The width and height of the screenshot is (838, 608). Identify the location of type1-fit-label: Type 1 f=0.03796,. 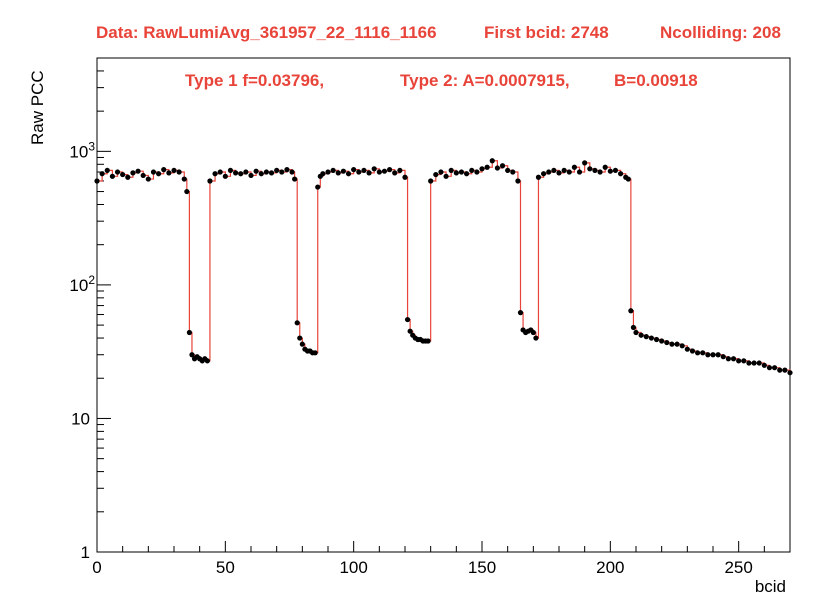
(255, 80).